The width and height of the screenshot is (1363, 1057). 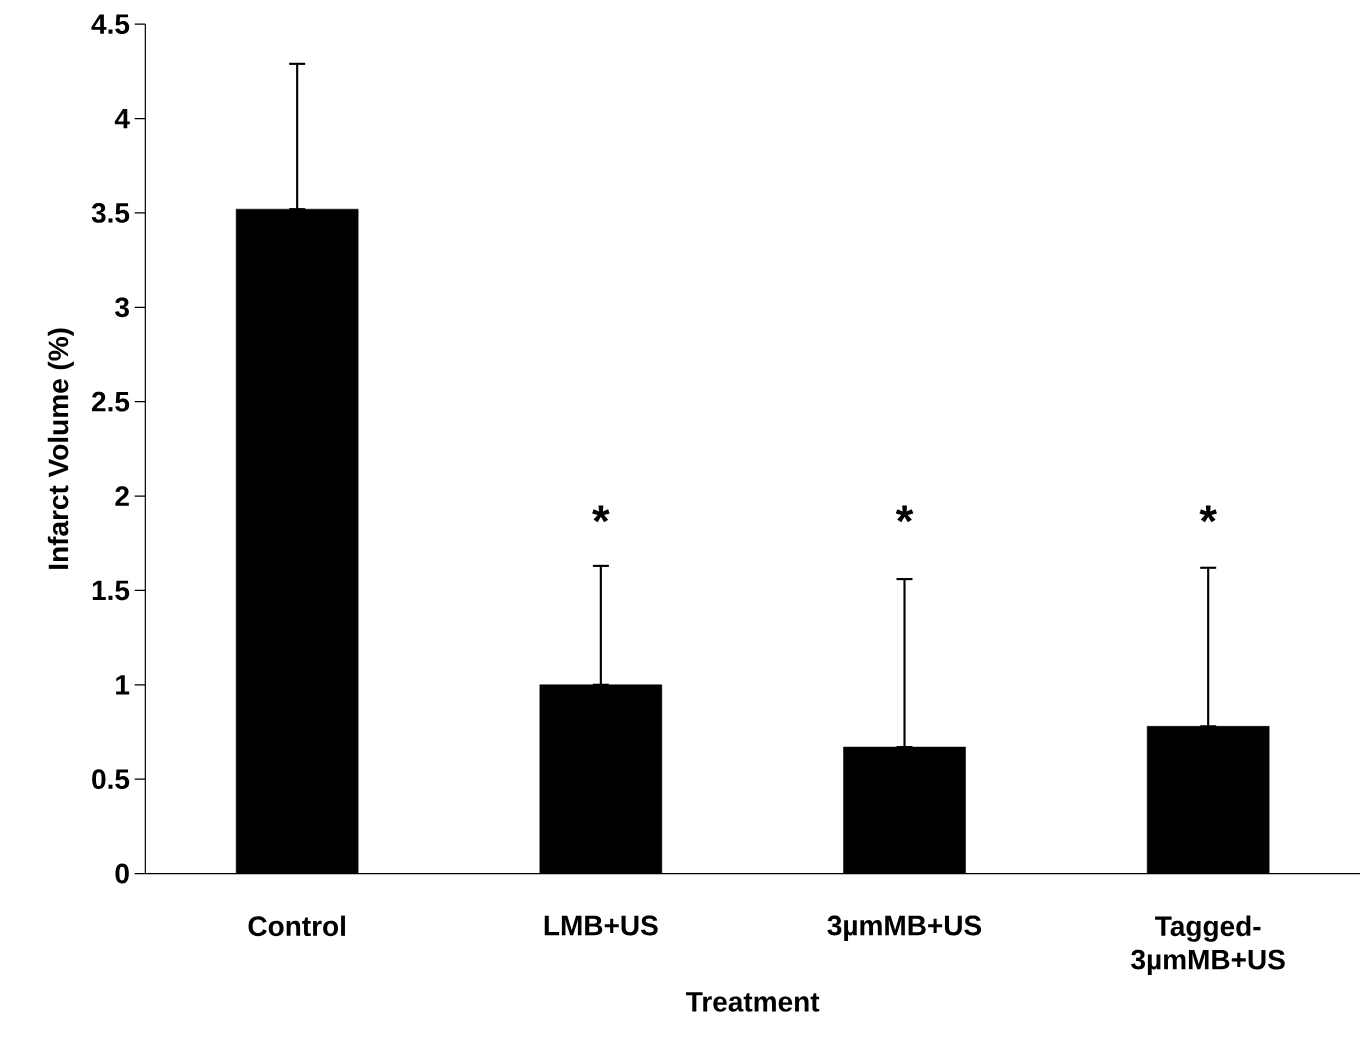 I want to click on y-tick-label: 1, so click(x=123, y=685).